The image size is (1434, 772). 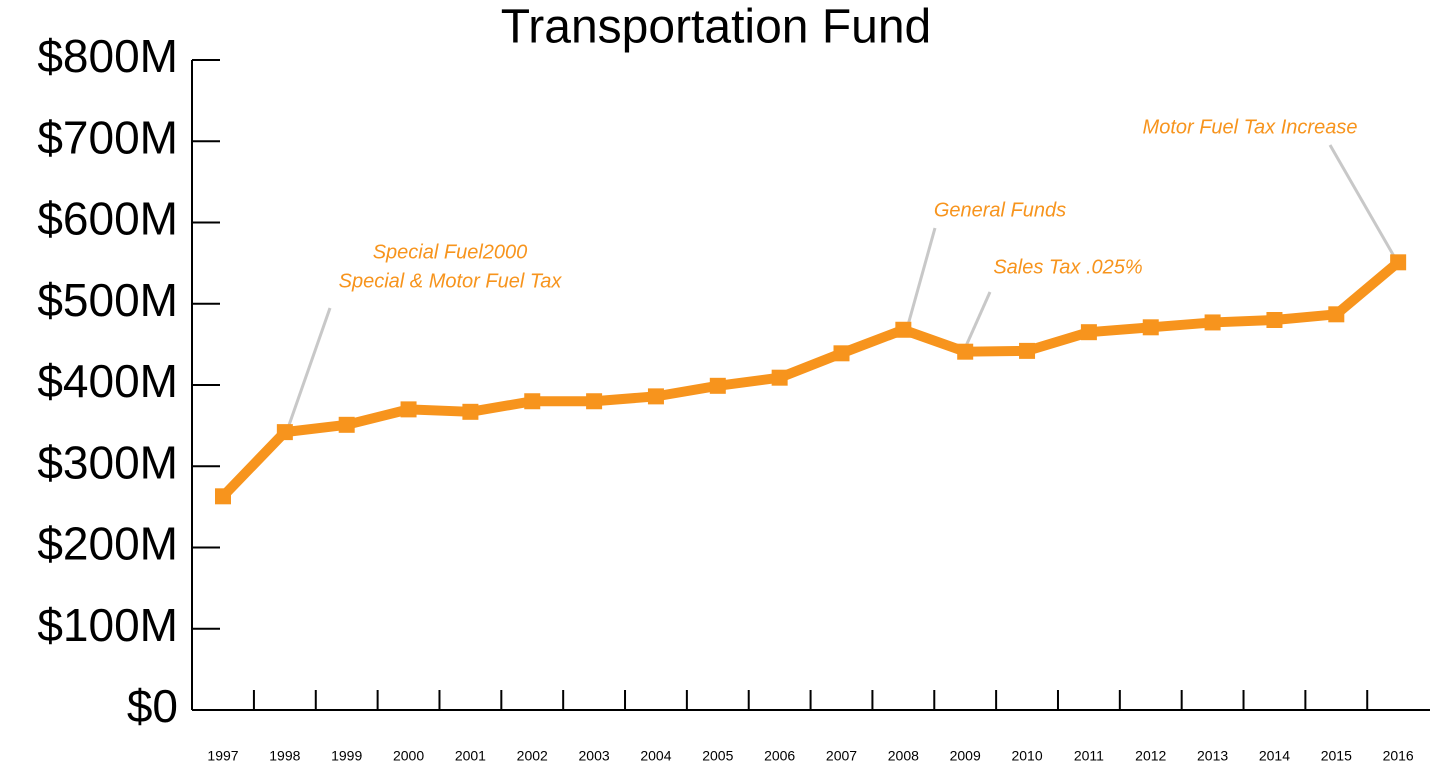 I want to click on y-tick-label: $500M, so click(x=107, y=300).